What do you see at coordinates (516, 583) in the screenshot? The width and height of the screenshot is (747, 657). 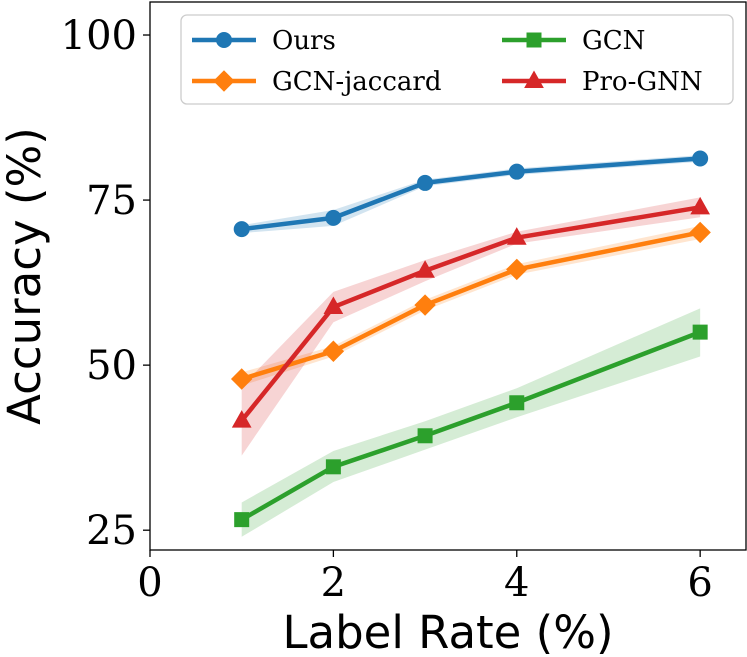 I see `x-tick-label: 4` at bounding box center [516, 583].